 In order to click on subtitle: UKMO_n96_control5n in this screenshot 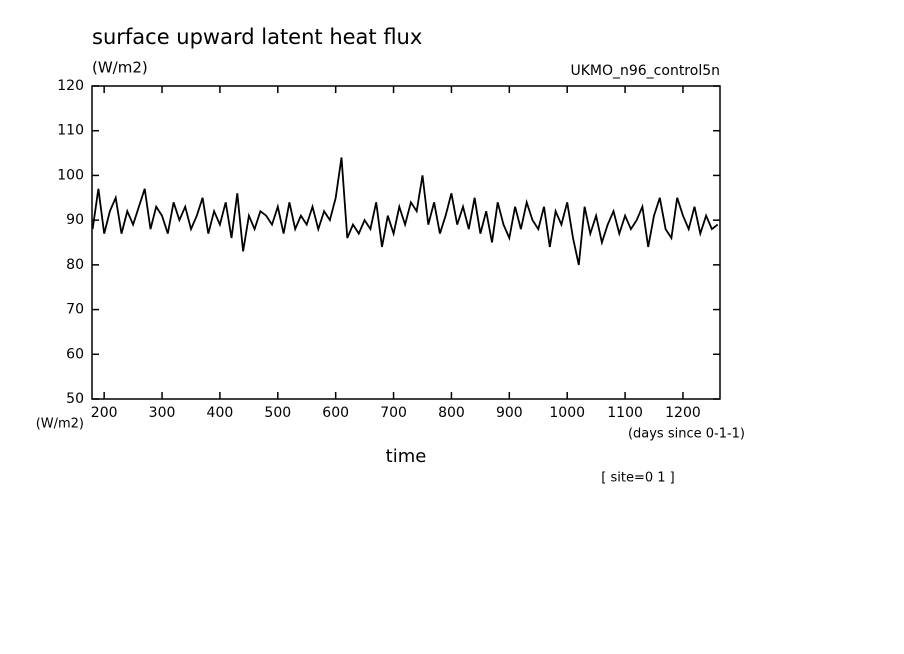, I will do `click(645, 71)`.